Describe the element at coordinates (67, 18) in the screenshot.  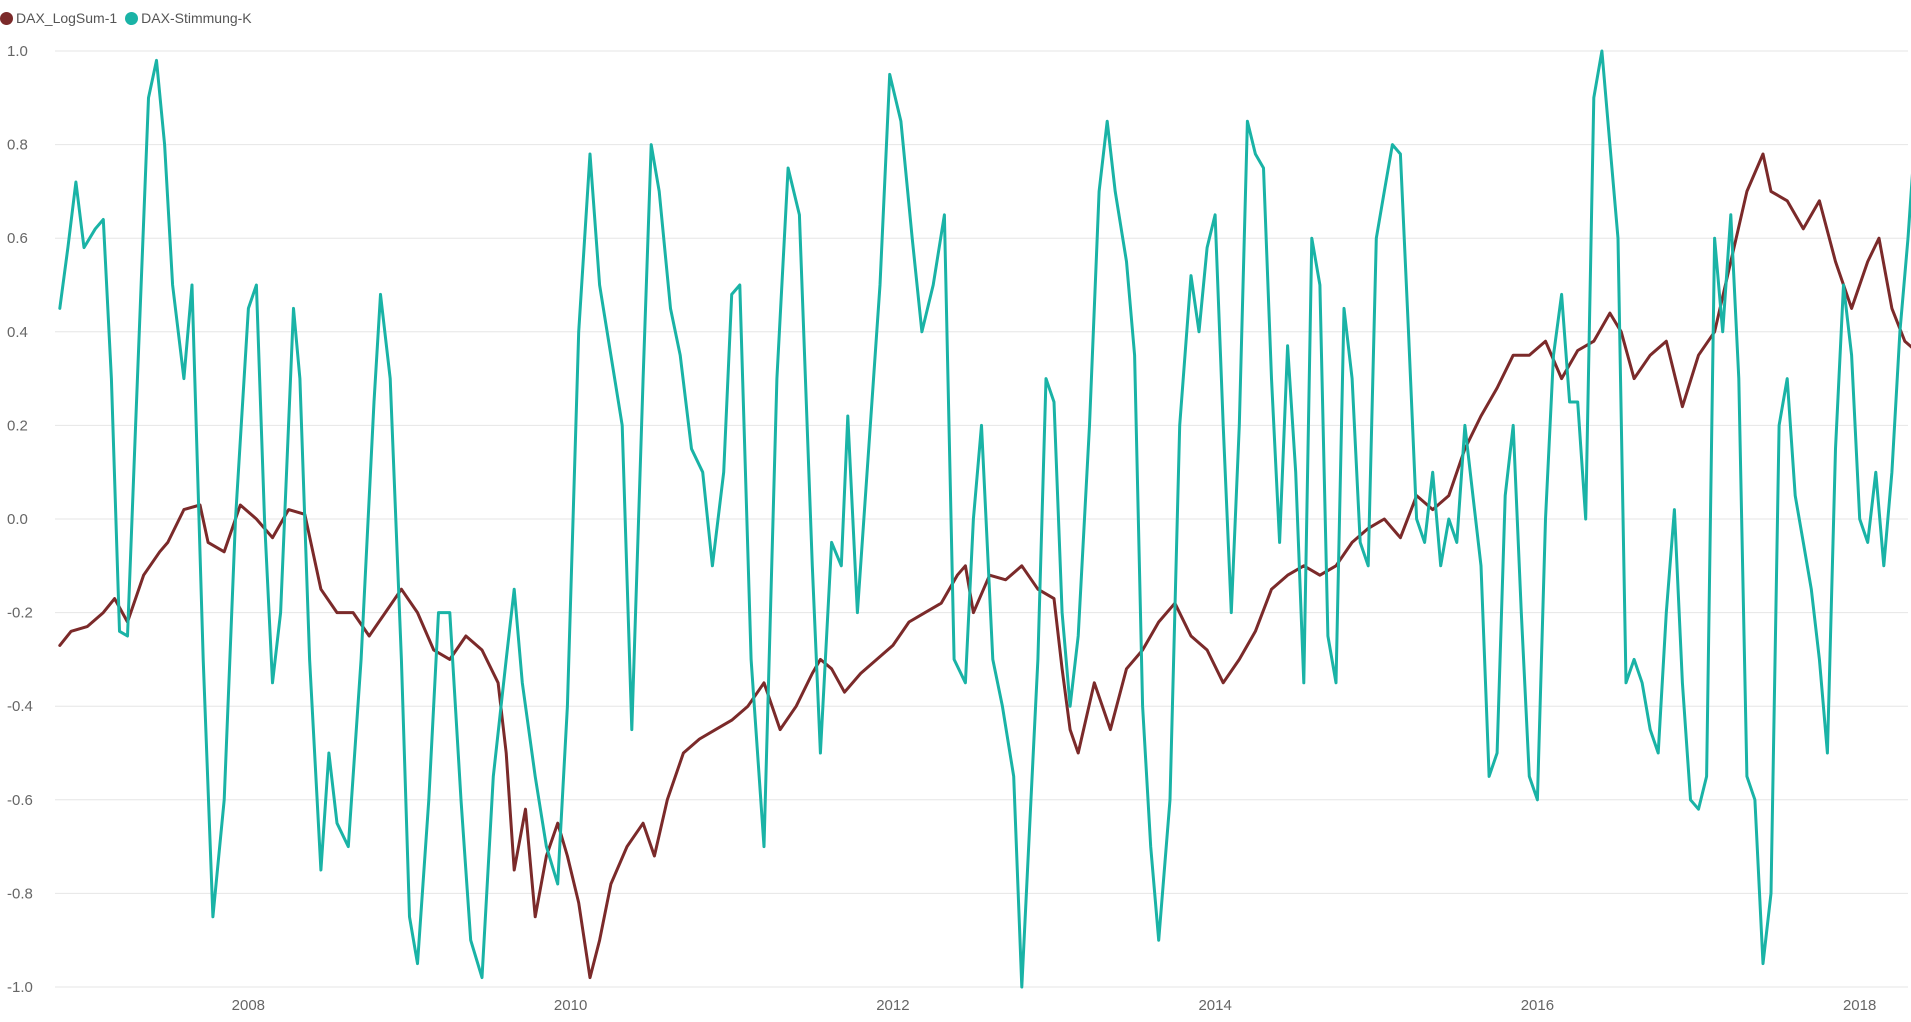
I see `legend-label-dax-logsum: DAX_LogSum-1` at that location.